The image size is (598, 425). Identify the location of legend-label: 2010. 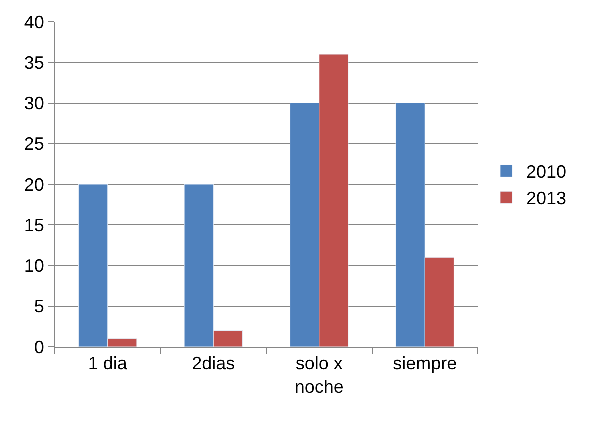
(546, 172).